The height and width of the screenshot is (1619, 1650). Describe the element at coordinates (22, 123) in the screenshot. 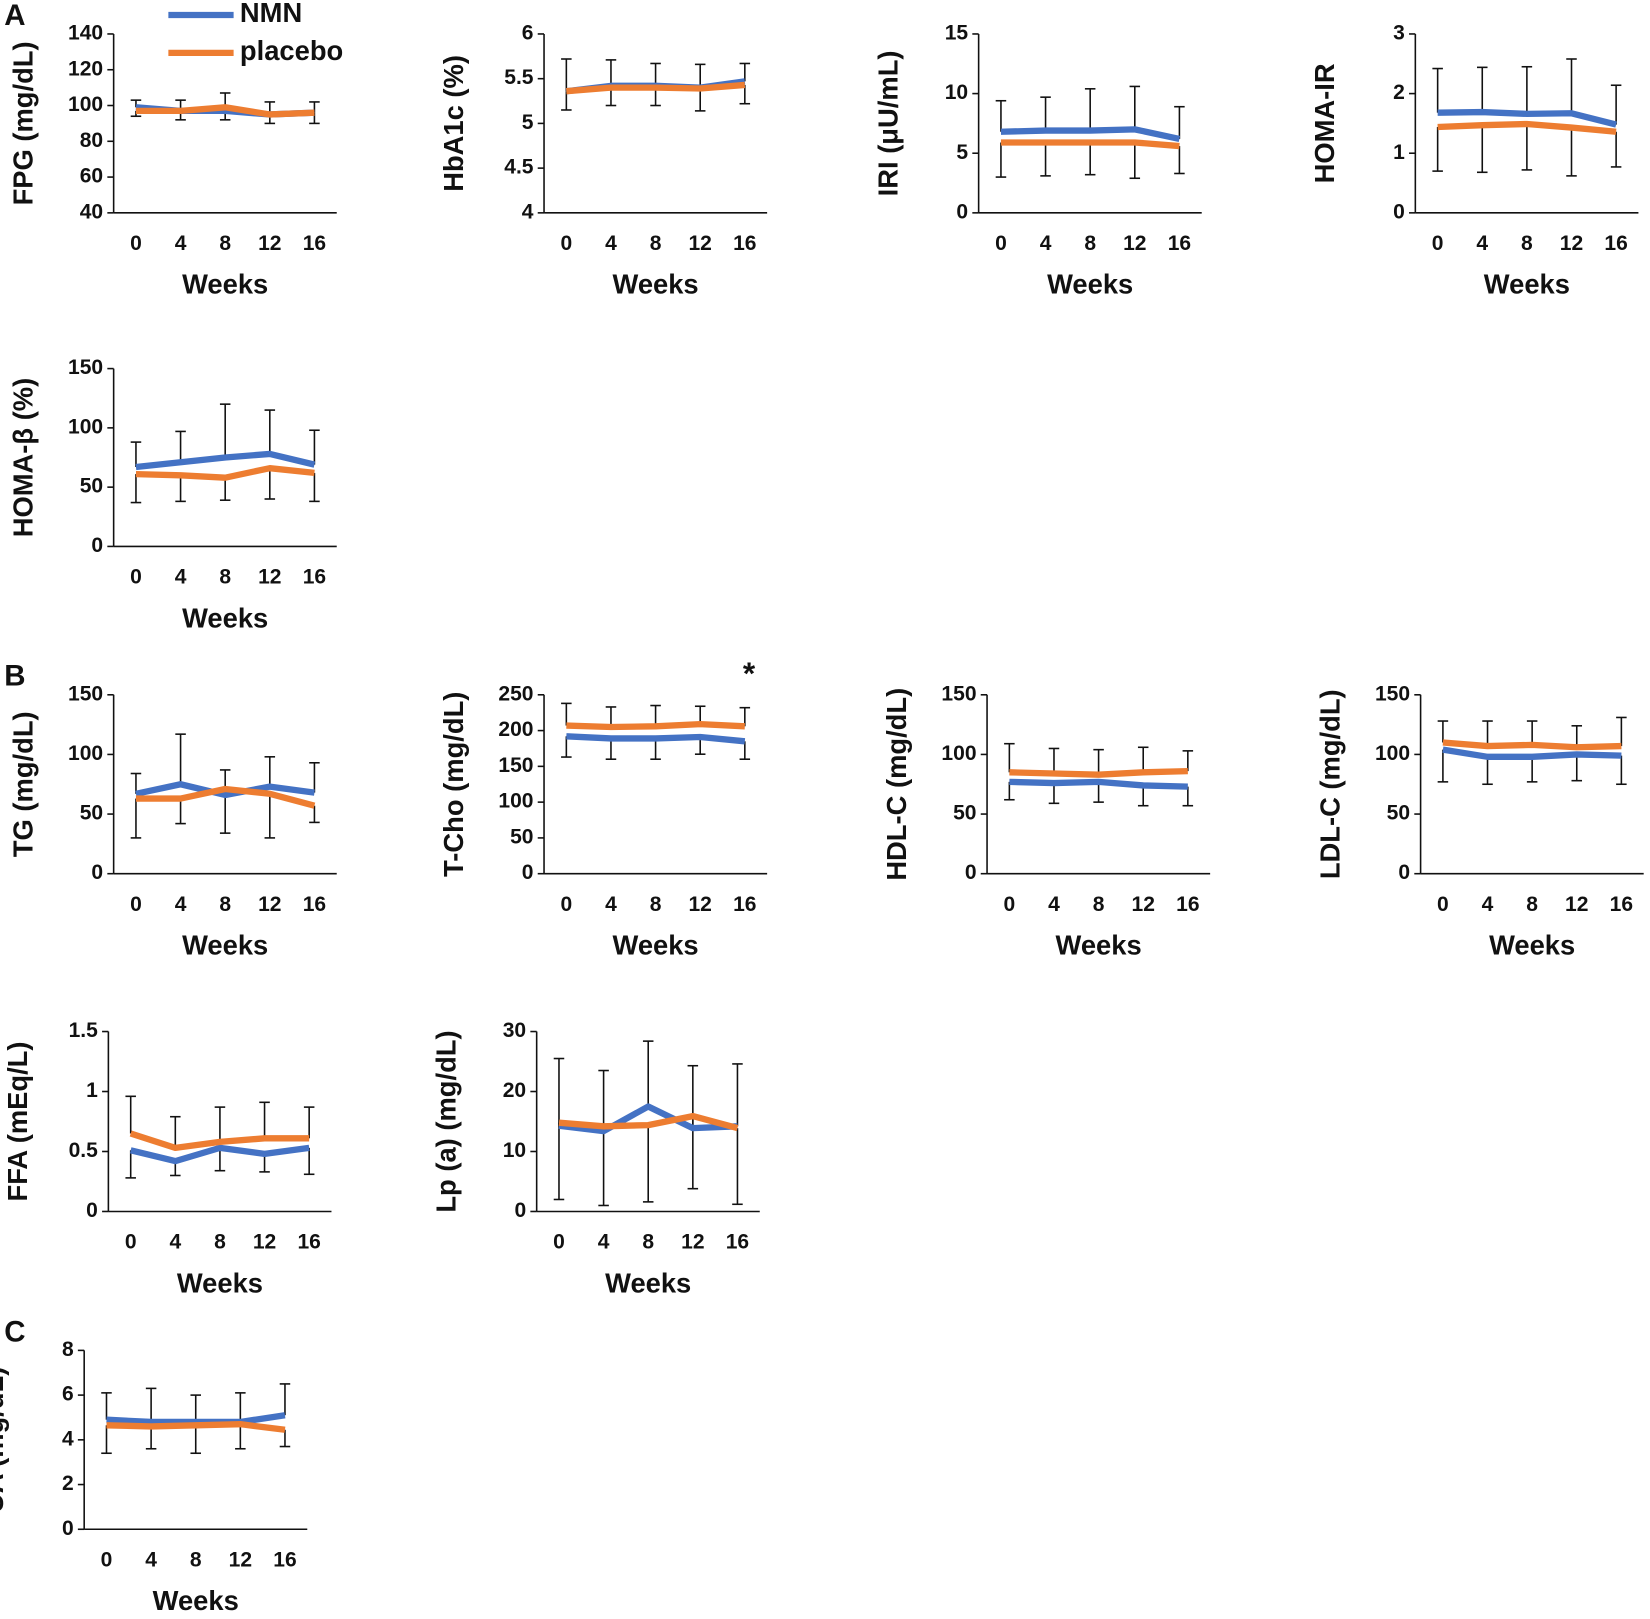

I see `y-axis-label: FPG (mg/dL)` at that location.